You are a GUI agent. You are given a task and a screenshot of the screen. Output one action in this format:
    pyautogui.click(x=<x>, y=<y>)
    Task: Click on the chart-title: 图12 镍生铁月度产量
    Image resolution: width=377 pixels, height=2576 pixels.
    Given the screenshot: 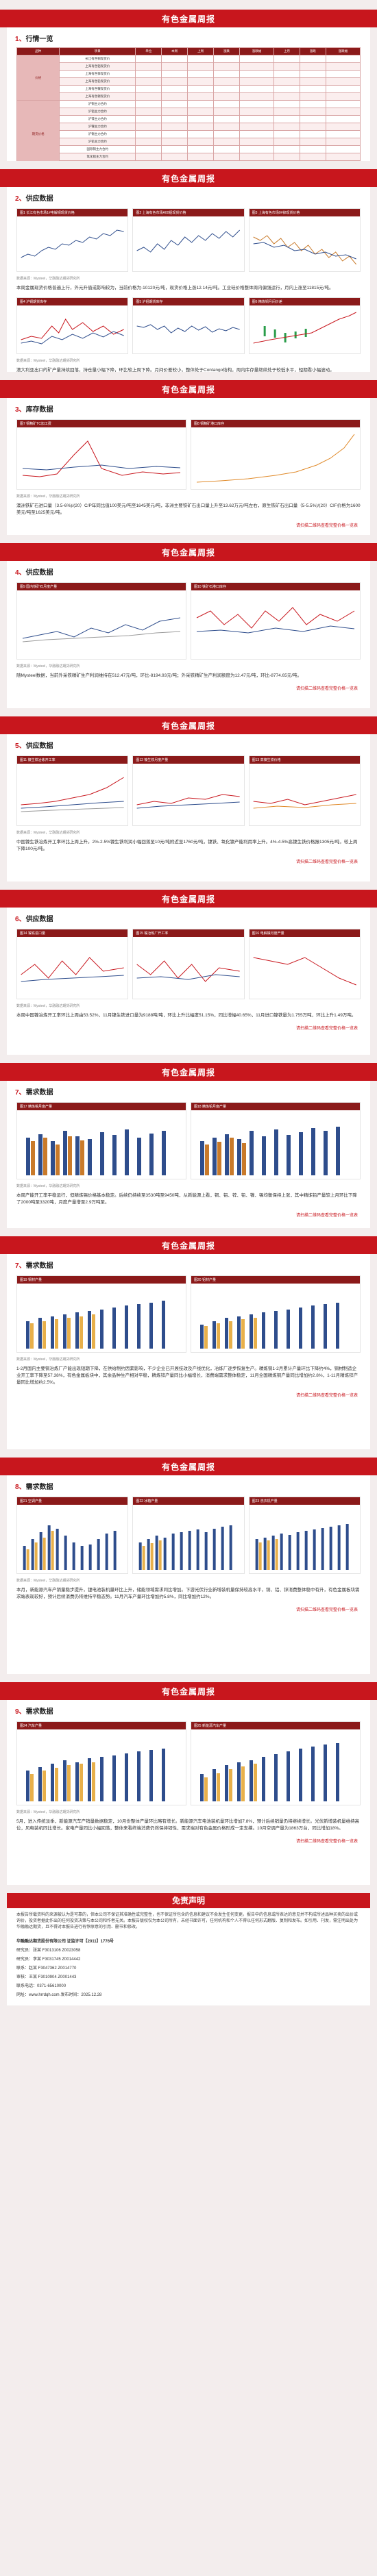 What is the action you would take?
    pyautogui.click(x=188, y=760)
    